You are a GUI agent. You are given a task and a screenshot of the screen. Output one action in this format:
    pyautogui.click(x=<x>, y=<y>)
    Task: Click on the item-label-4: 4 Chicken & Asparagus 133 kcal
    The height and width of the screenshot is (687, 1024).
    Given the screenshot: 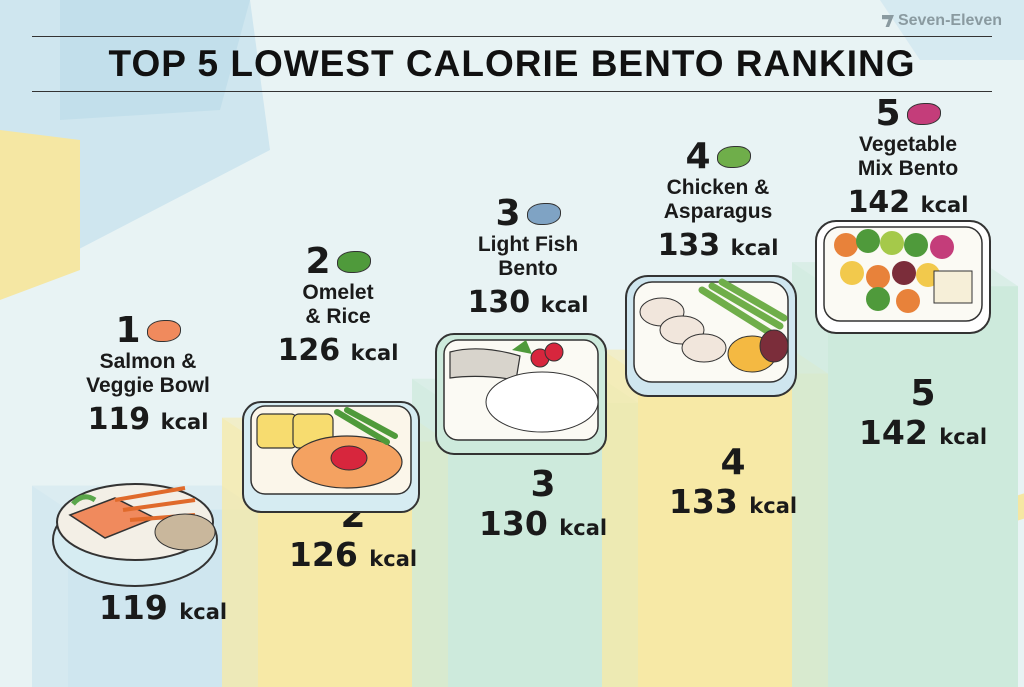 What is the action you would take?
    pyautogui.click(x=718, y=202)
    